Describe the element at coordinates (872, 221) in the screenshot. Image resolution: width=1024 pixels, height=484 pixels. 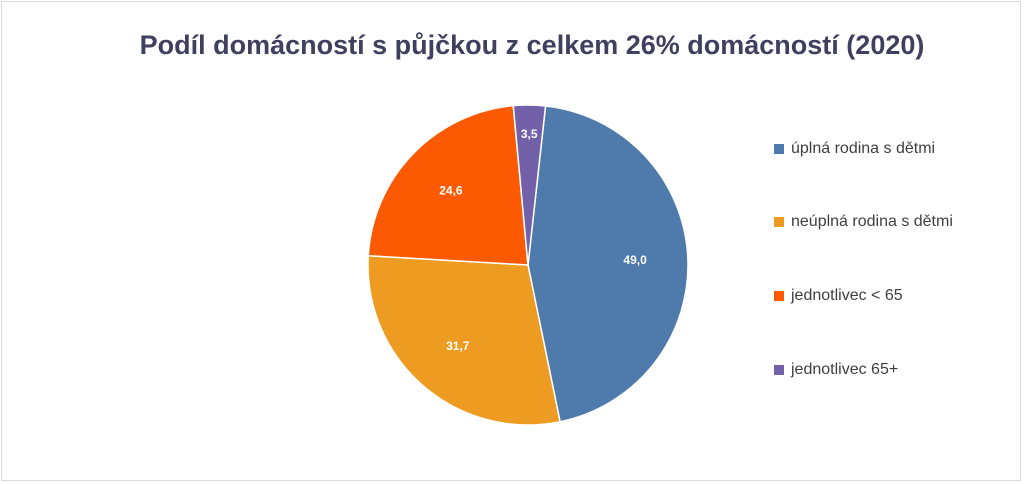
I see `legend-label: neúplná rodina s dětmi` at that location.